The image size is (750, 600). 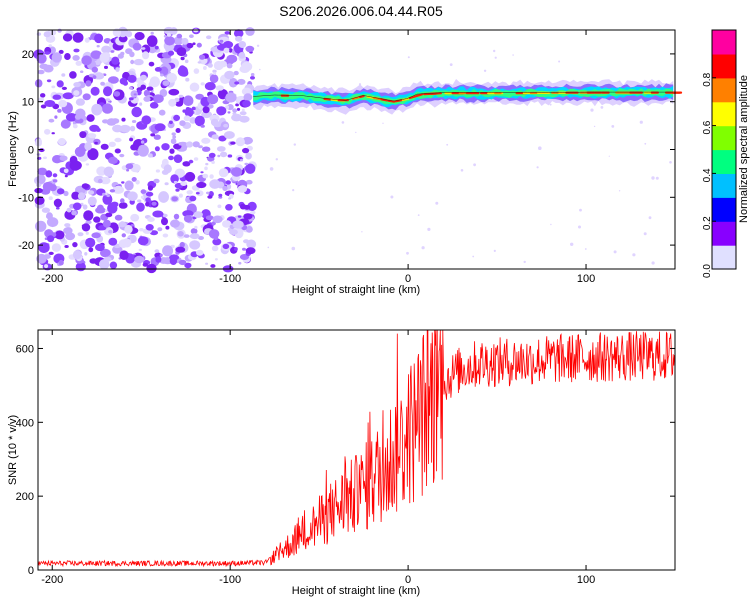 What do you see at coordinates (31, 151) in the screenshot?
I see `y-tick-label: 0` at bounding box center [31, 151].